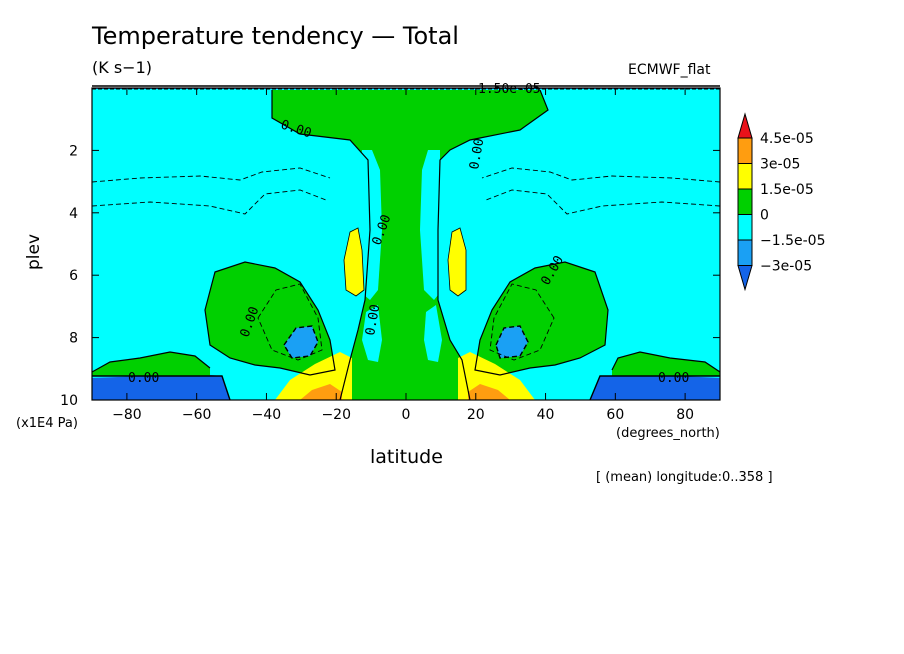 The height and width of the screenshot is (654, 904). Describe the element at coordinates (406, 457) in the screenshot. I see `x-axis-label: latitude` at that location.